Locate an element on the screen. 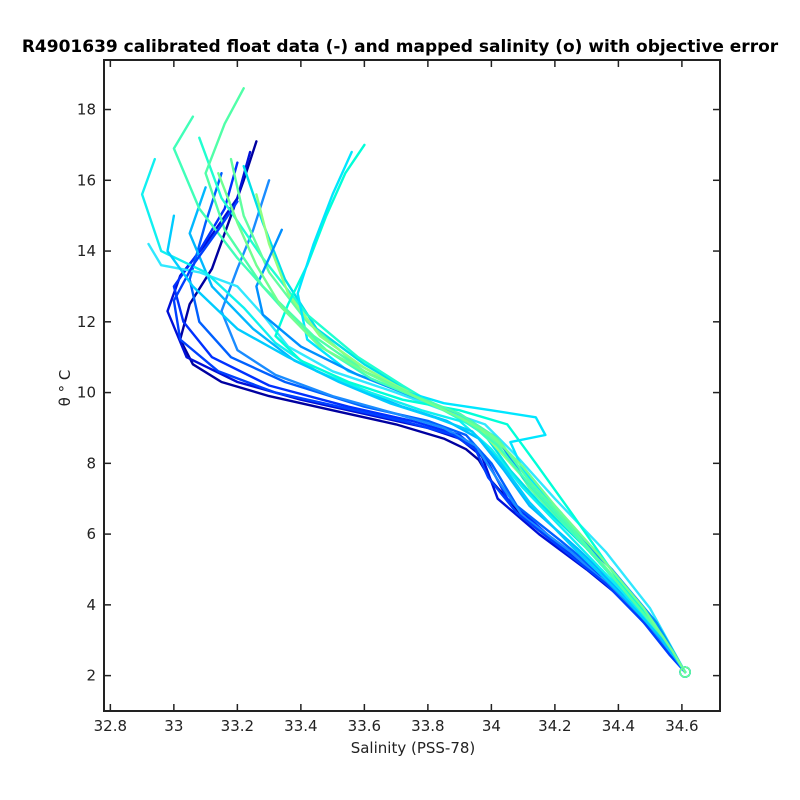  y-tick-label: 6 is located at coordinates (91, 534).